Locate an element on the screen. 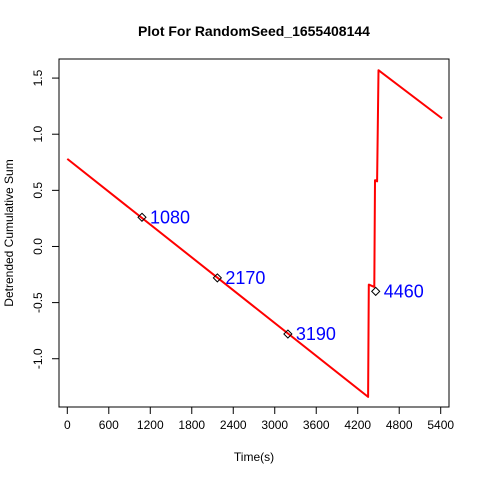 Image resolution: width=480 pixels, height=480 pixels. x-tick-label: 5400 is located at coordinates (440, 425).